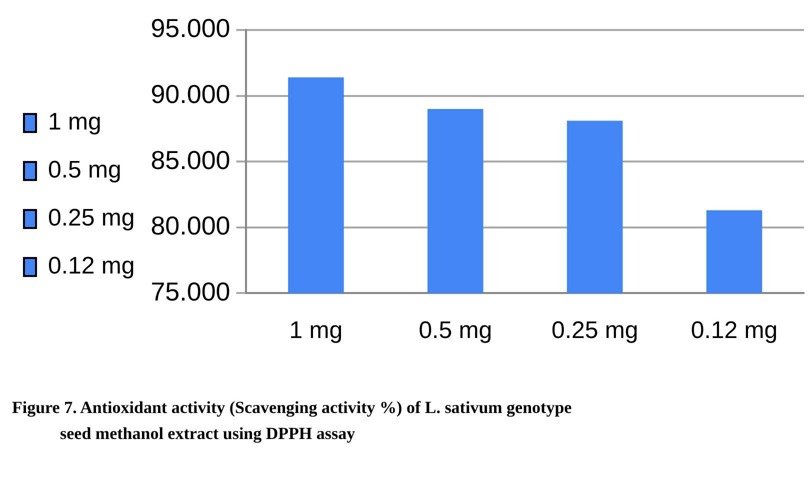  Describe the element at coordinates (190, 225) in the screenshot. I see `y-tick-label: 80.000` at that location.